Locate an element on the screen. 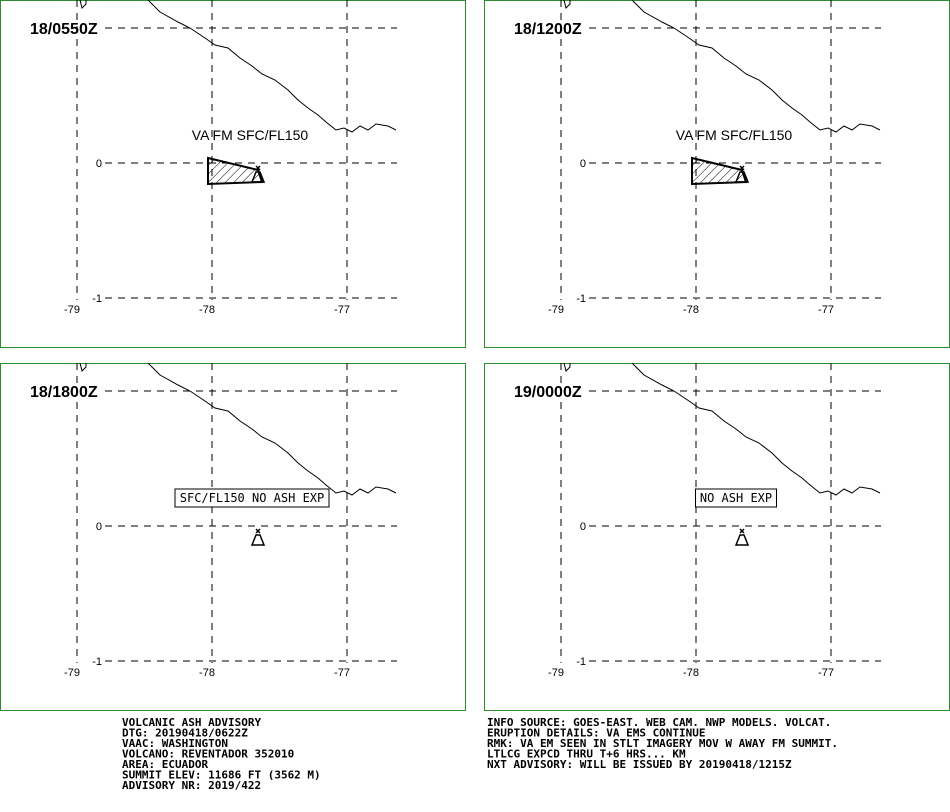 Image resolution: width=950 pixels, height=812 pixels. ash-label: SFC/FL150 NO ASH EXP is located at coordinates (252, 498).